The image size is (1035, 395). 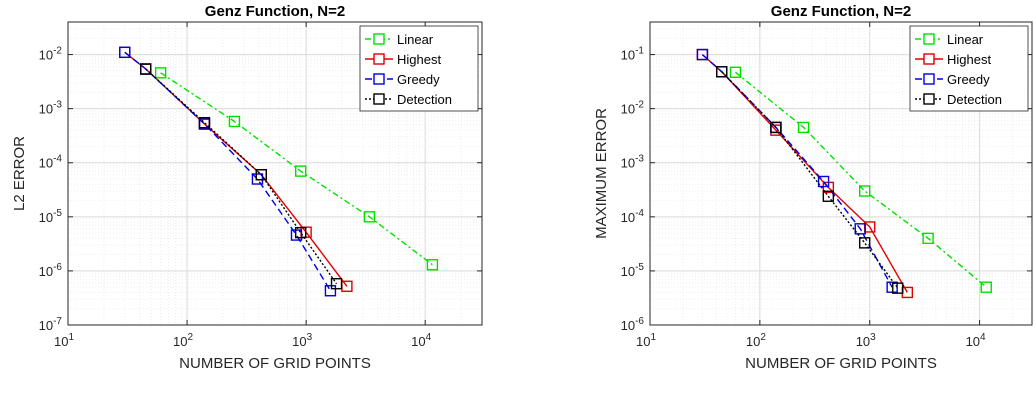 I want to click on y-tick-label: 10⁻¹, so click(x=633, y=54).